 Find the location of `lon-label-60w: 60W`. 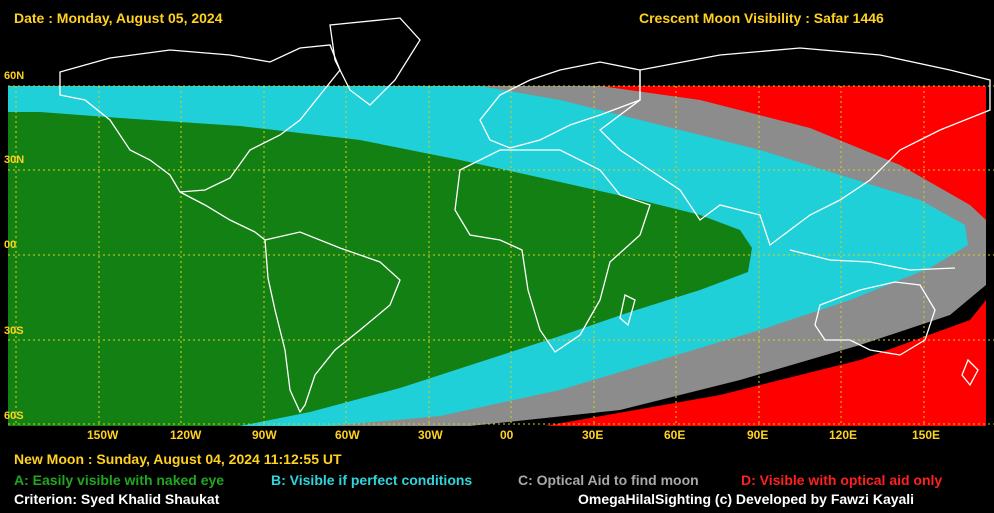

lon-label-60w: 60W is located at coordinates (347, 435).